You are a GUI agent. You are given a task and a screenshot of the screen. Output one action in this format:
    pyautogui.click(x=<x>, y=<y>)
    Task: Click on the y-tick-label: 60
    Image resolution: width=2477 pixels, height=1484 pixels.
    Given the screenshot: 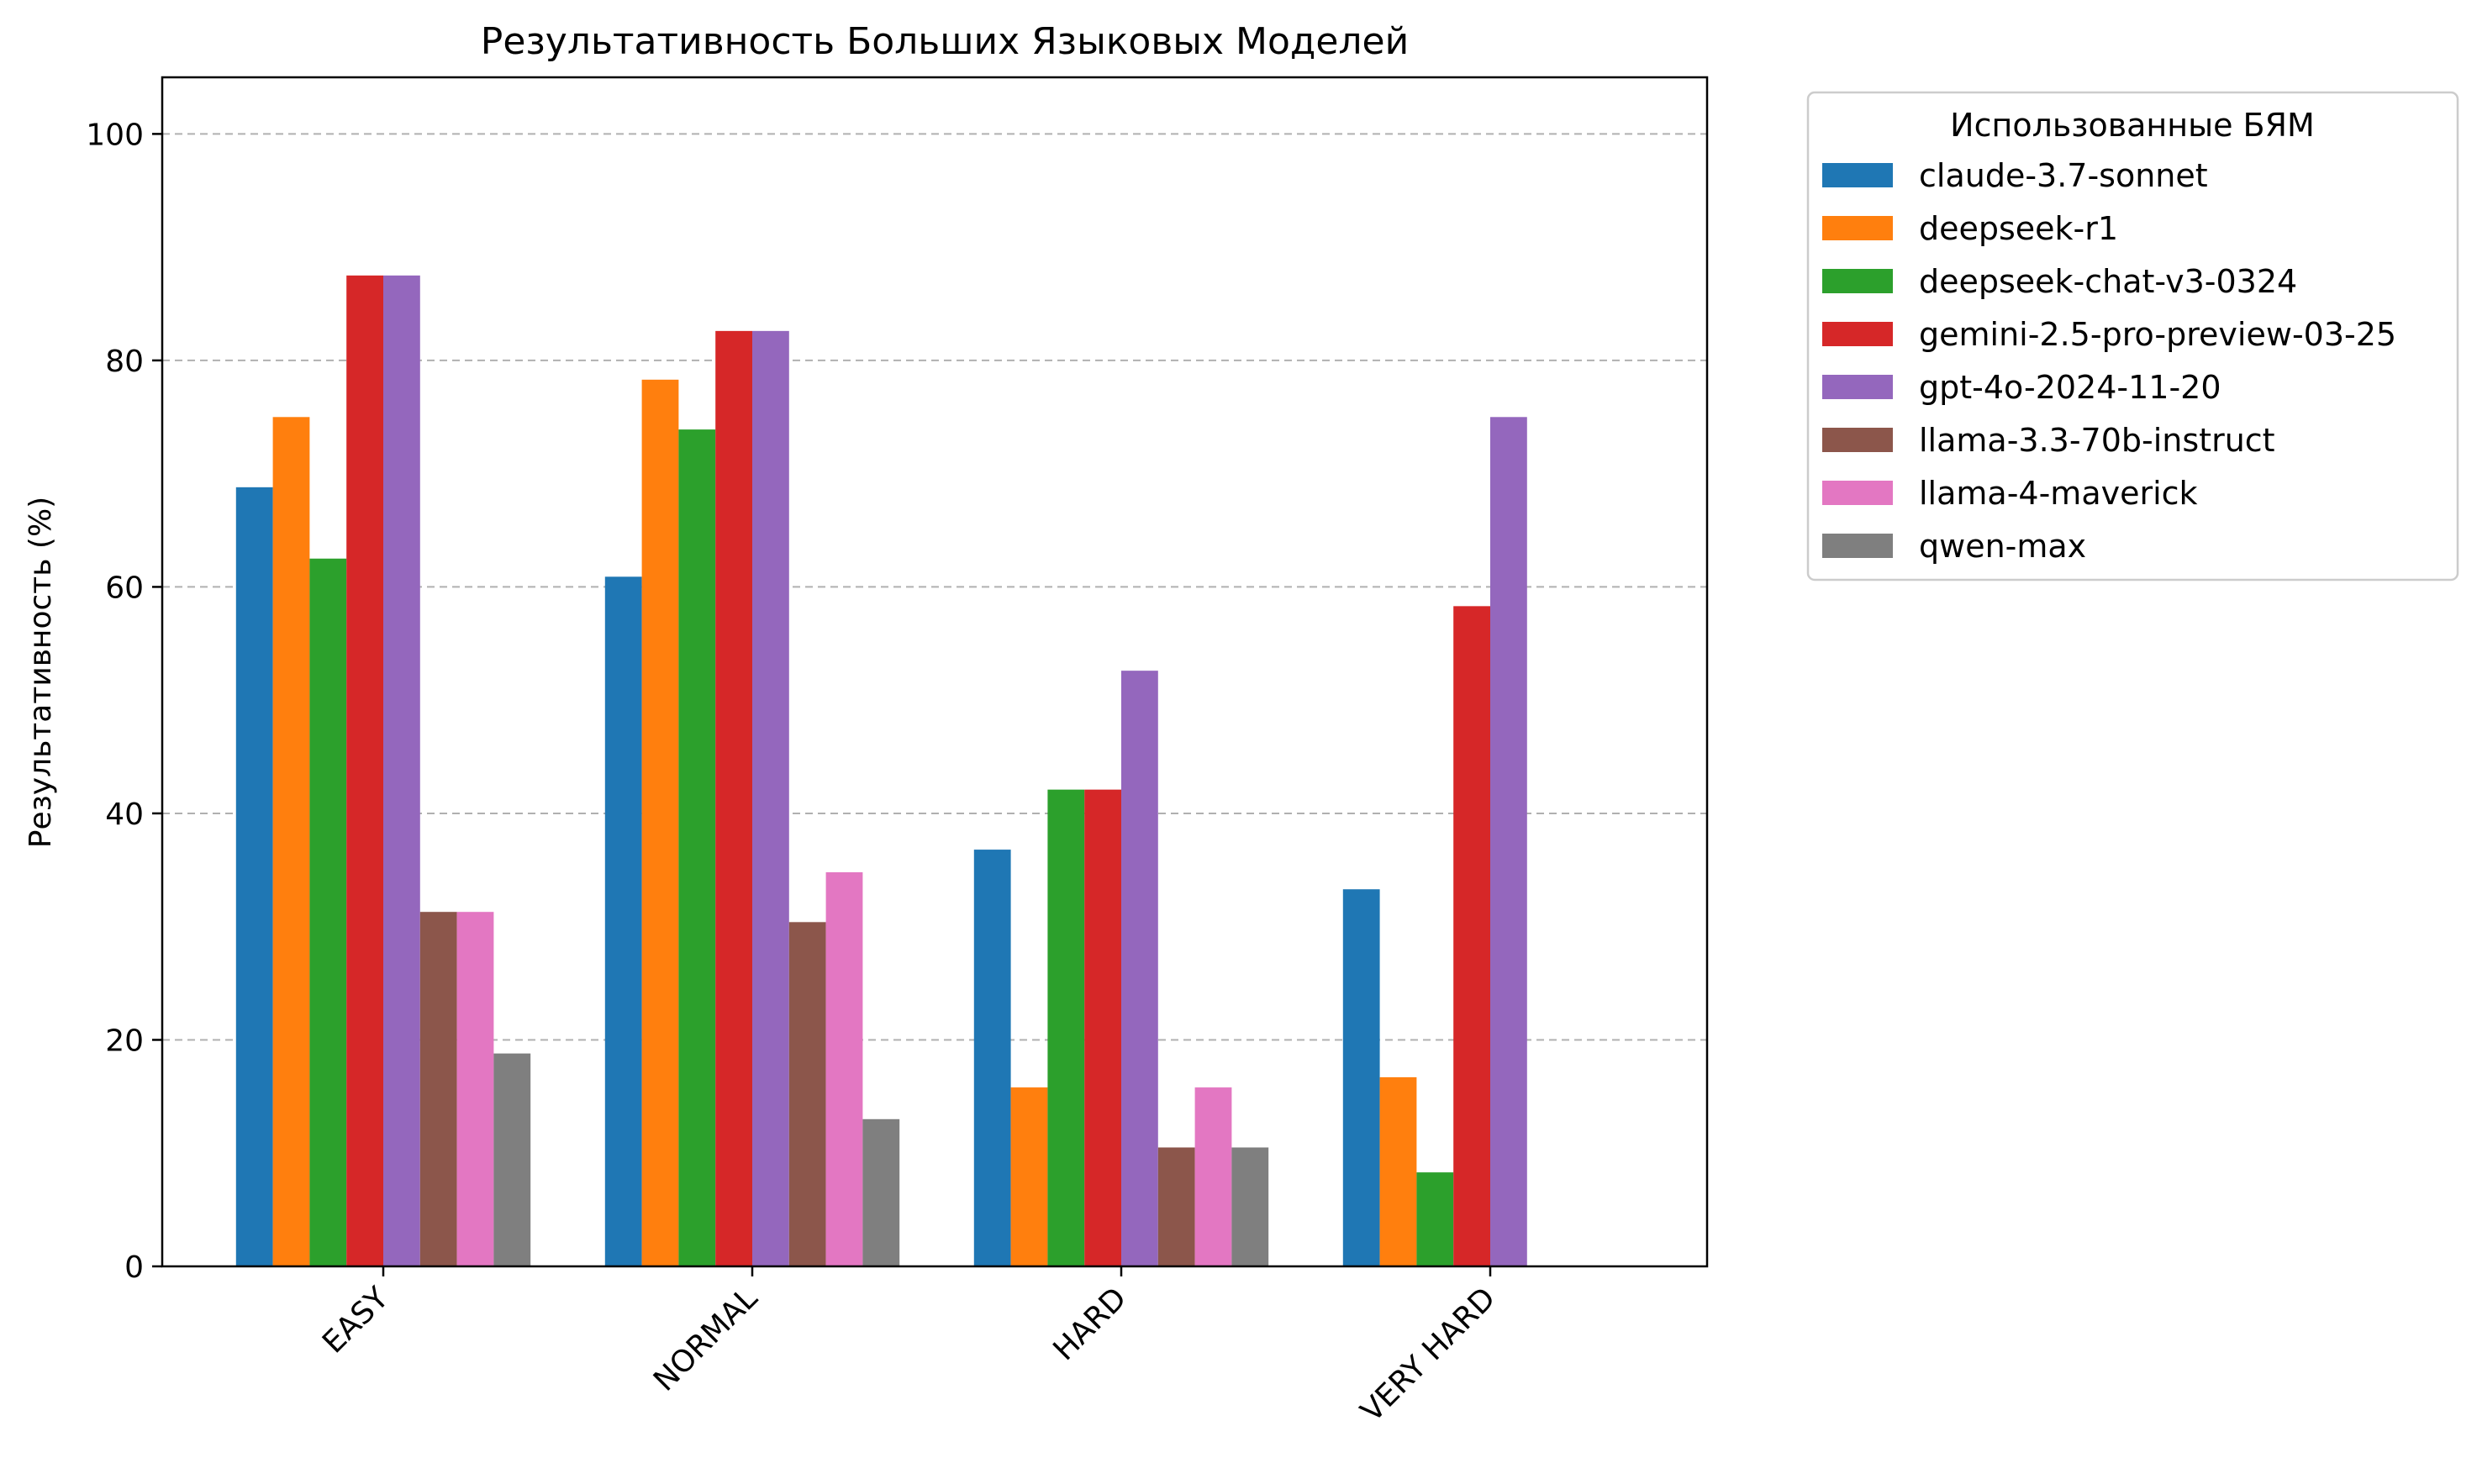 What is the action you would take?
    pyautogui.click(x=125, y=588)
    